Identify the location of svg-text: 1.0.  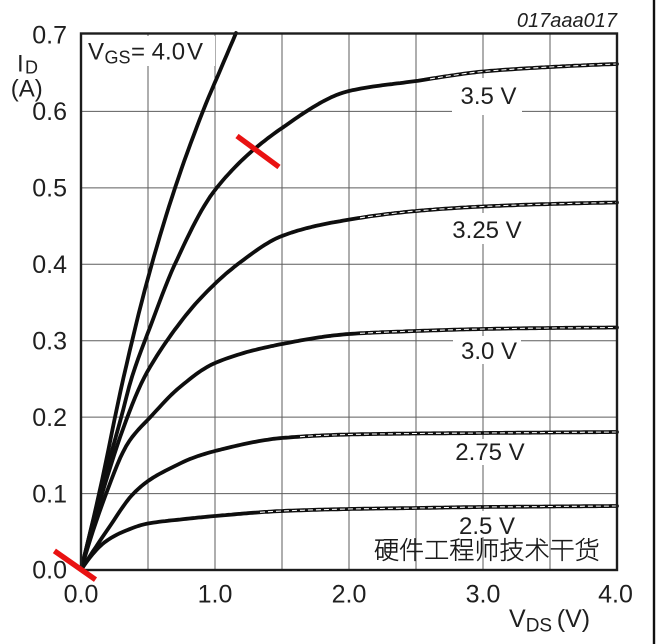
(215, 595).